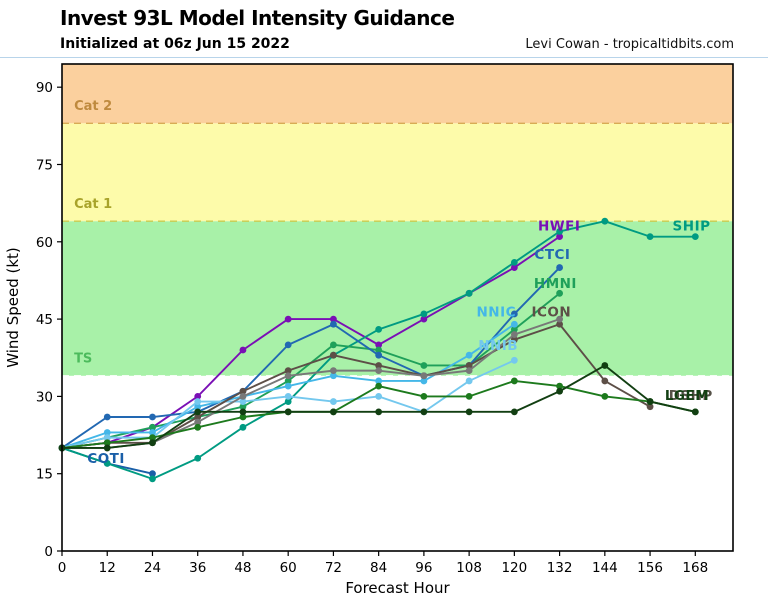 Image resolution: width=768 pixels, height=600 pixels. What do you see at coordinates (243, 427) in the screenshot?
I see `series-point-SHIP-h48` at bounding box center [243, 427].